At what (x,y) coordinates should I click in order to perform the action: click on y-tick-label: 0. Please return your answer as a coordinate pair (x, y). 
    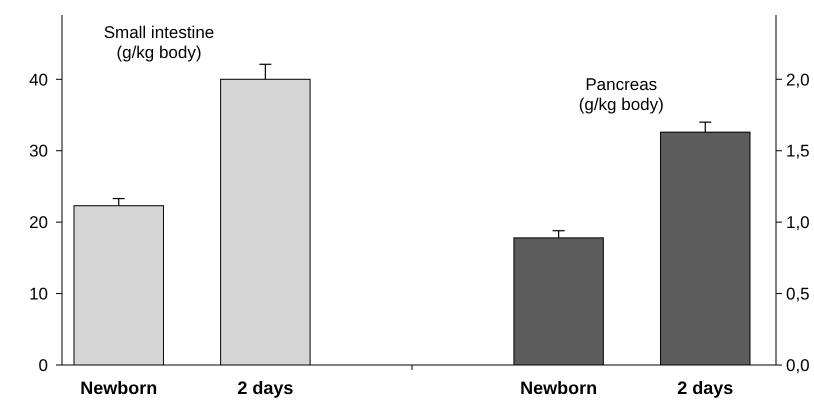
    Looking at the image, I should click on (43, 365).